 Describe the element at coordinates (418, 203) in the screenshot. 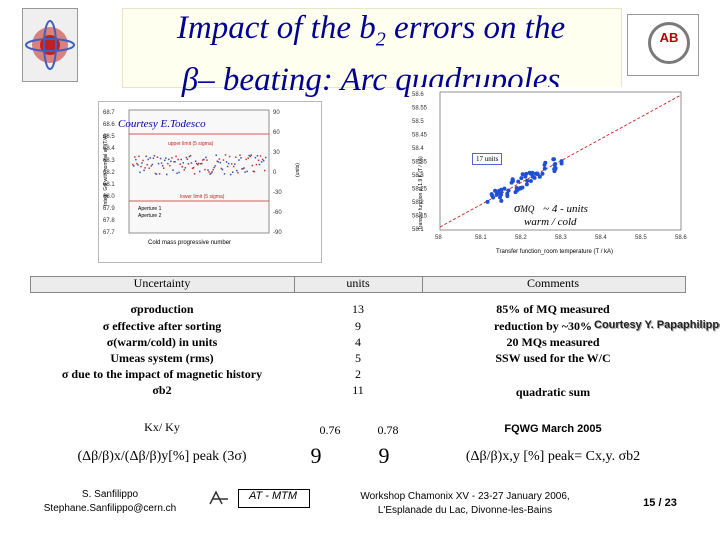

I see `right-chart-y-tick: 58.2` at that location.